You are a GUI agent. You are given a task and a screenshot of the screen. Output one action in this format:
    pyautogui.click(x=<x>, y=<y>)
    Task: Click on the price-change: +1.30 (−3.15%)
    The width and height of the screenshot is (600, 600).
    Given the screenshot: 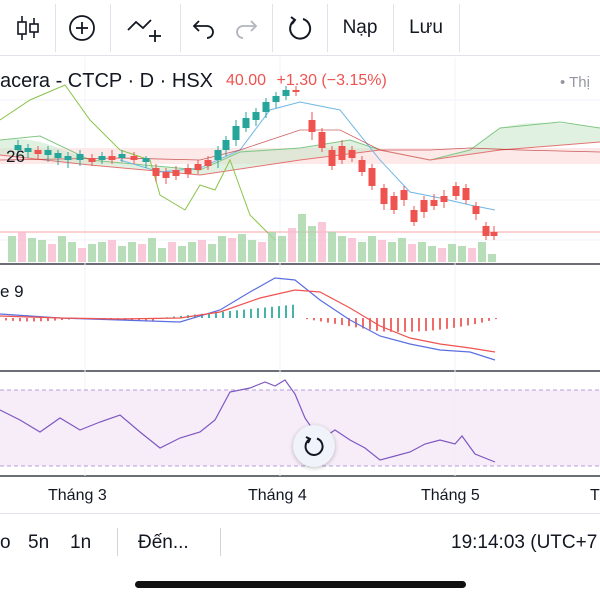 What is the action you would take?
    pyautogui.click(x=331, y=80)
    